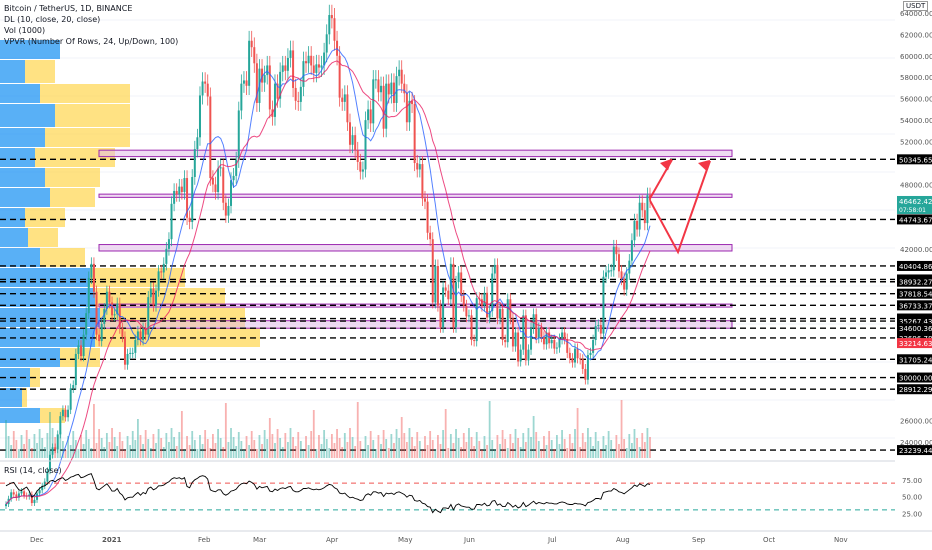 This screenshot has height=550, width=932. Describe the element at coordinates (33, 470) in the screenshot. I see `rsi-legend: RSI (14, close)` at that location.